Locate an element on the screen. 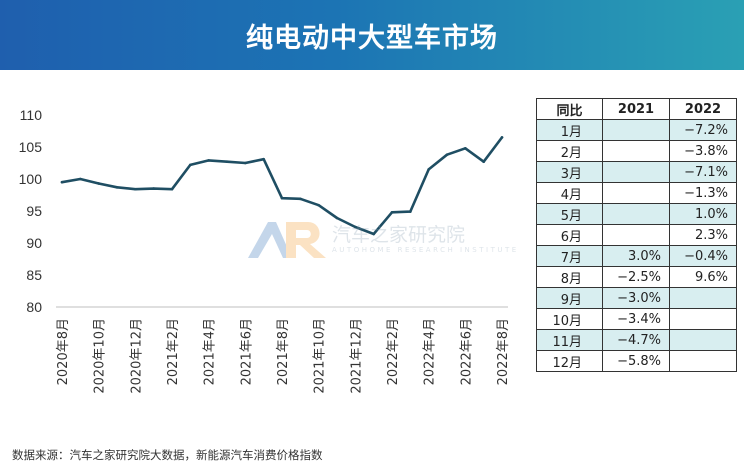 This screenshot has width=744, height=474. table-row: 10月 −3.4% is located at coordinates (636, 319).